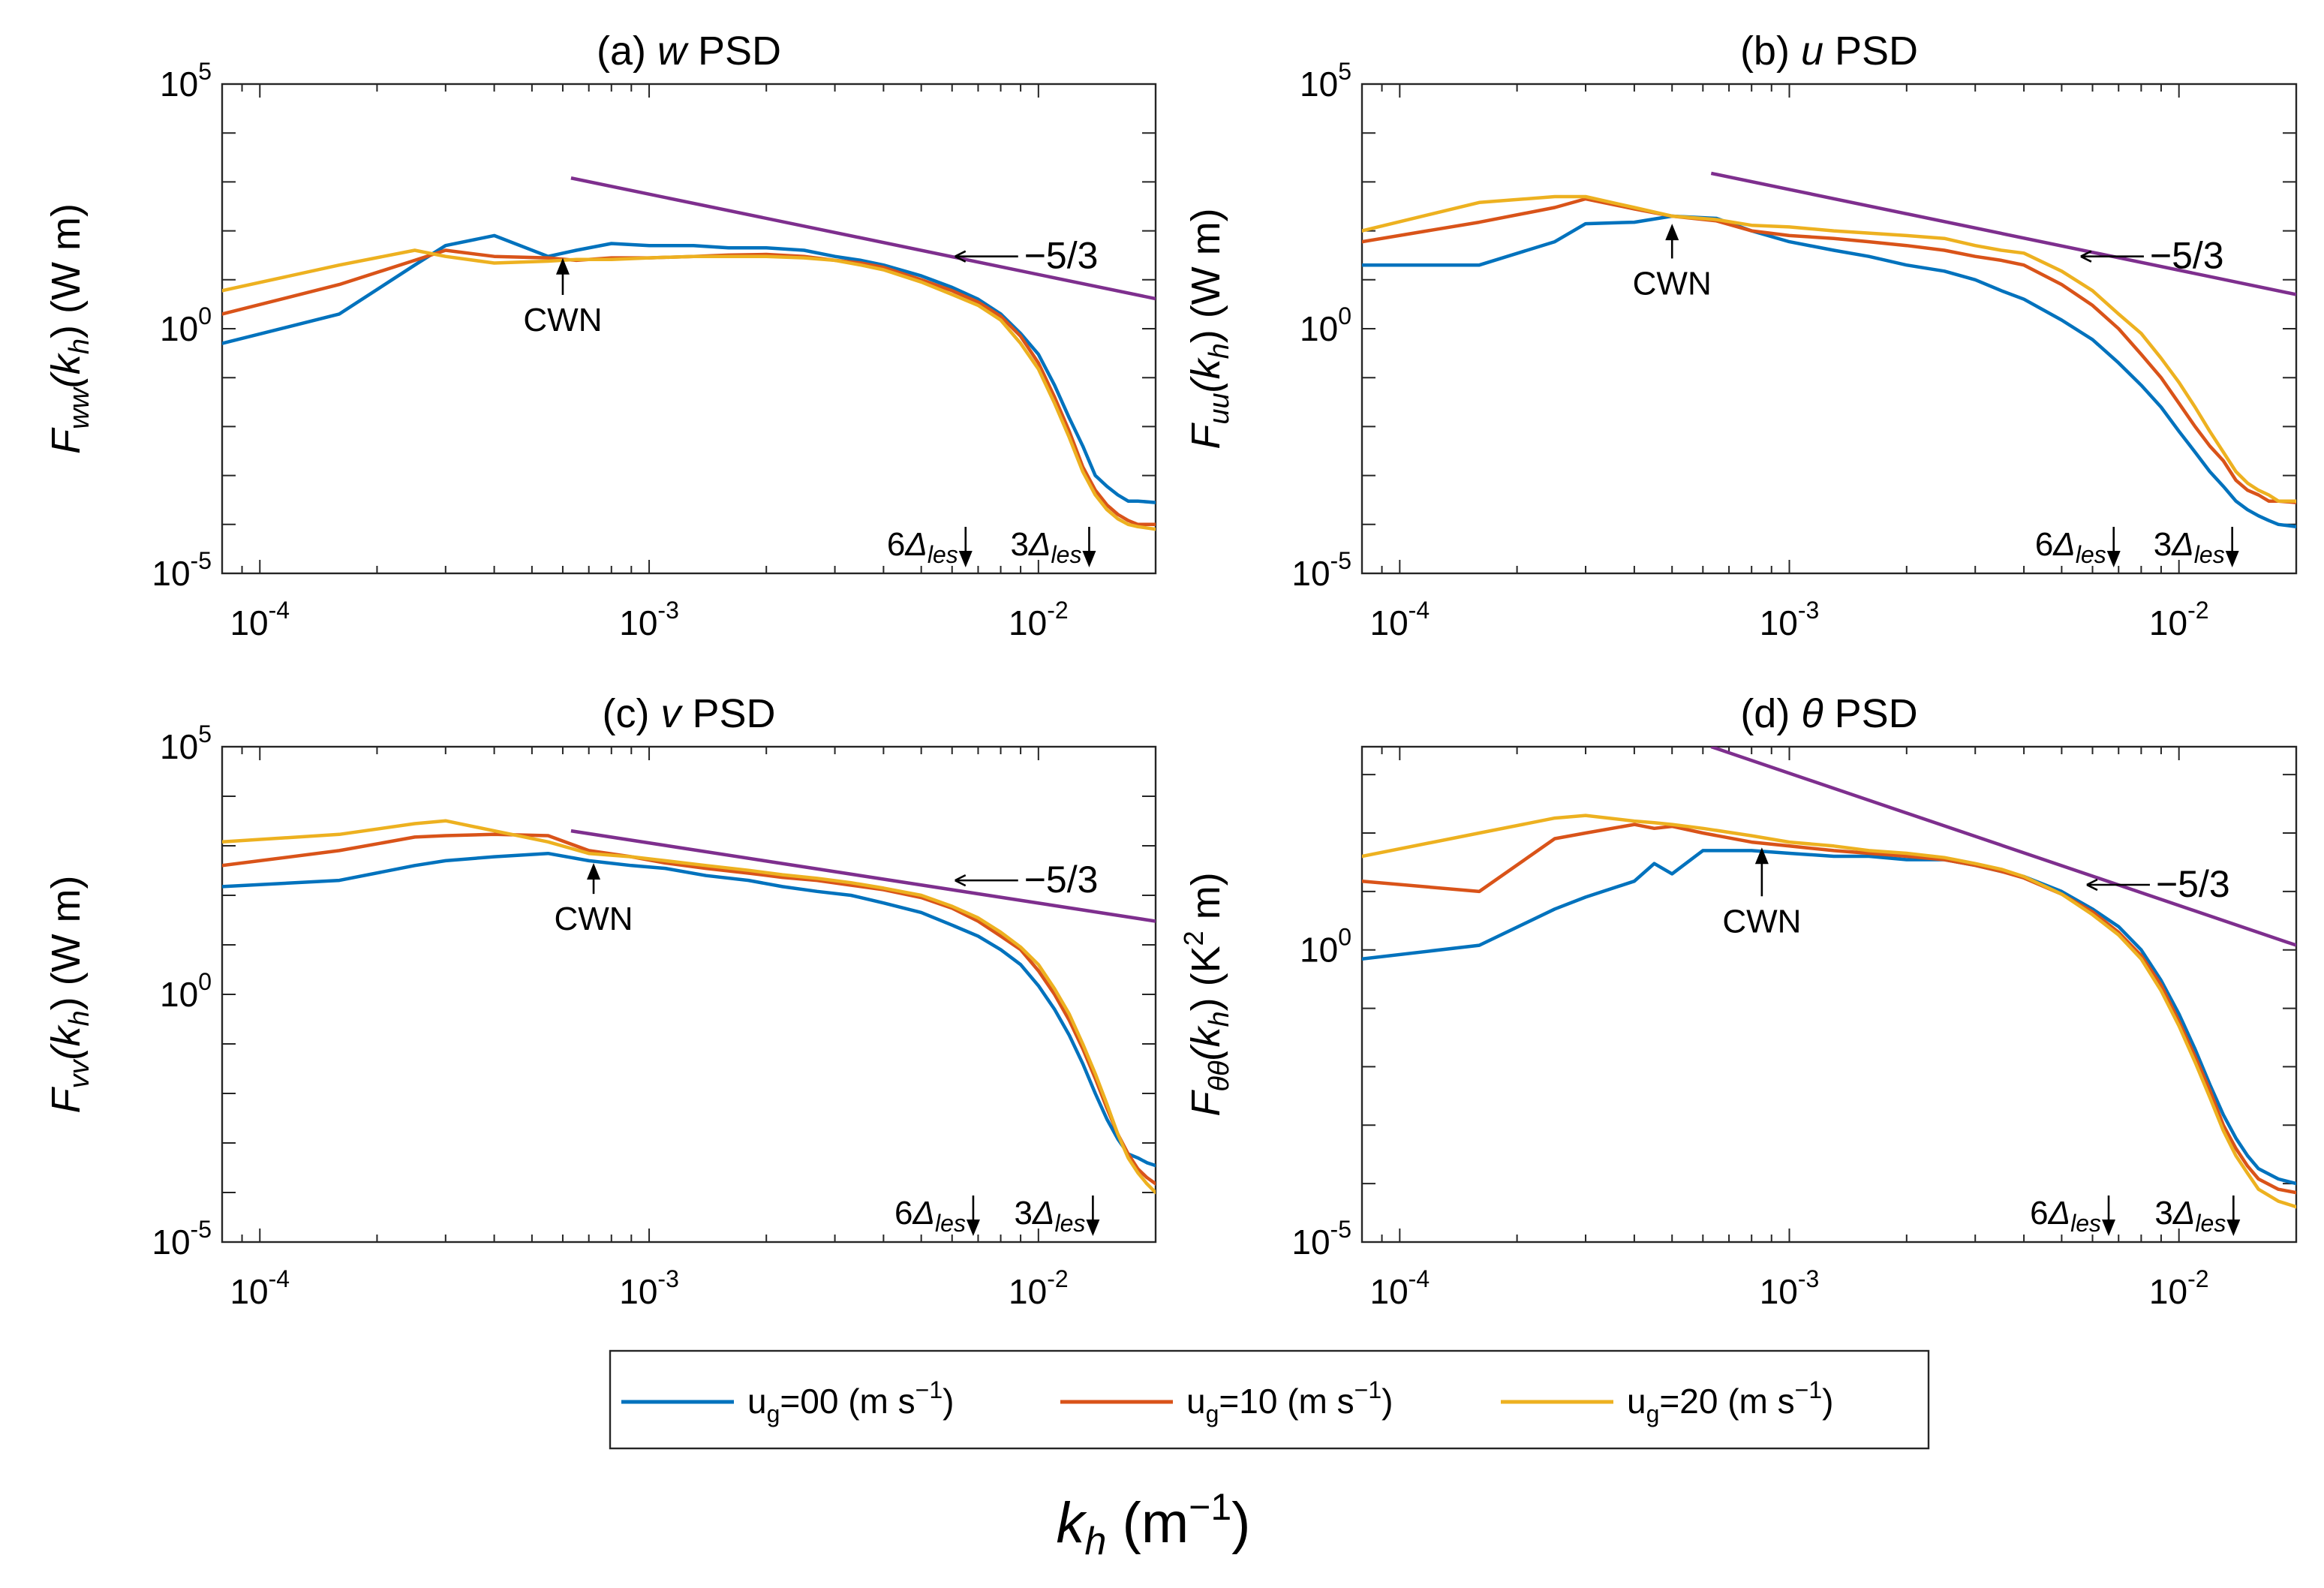  I want to click on panel-b-title: (b) u PSD, so click(1829, 51).